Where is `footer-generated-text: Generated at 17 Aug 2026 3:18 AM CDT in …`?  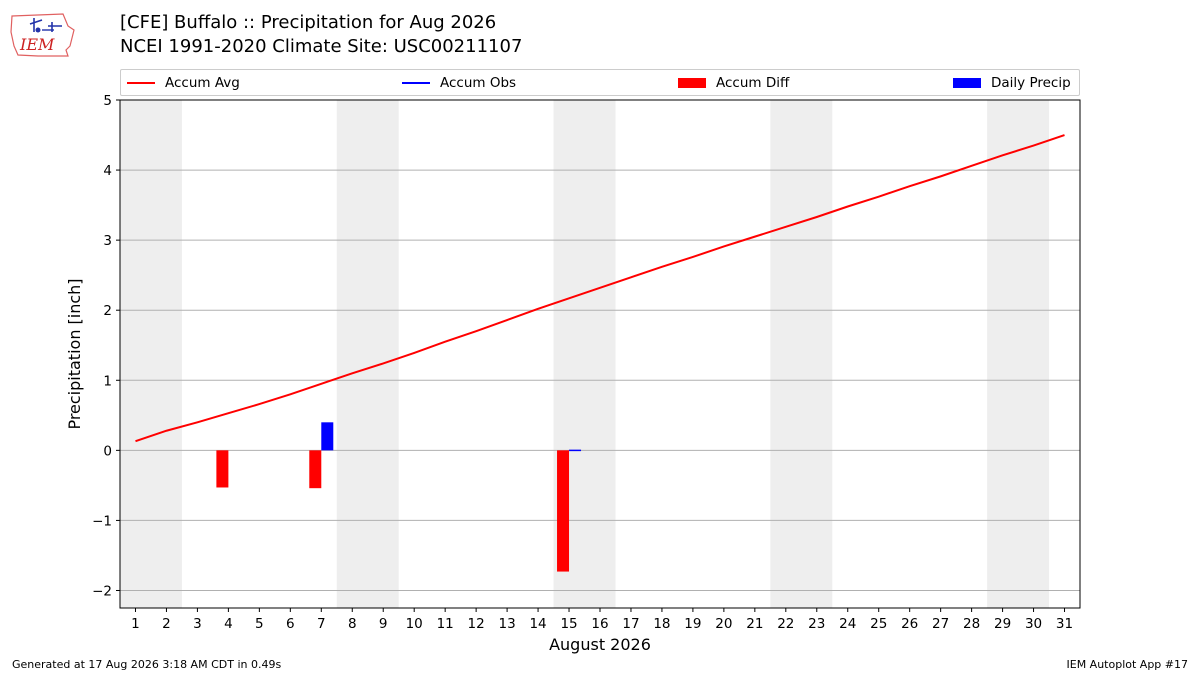 footer-generated-text: Generated at 17 Aug 2026 3:18 AM CDT in … is located at coordinates (147, 664).